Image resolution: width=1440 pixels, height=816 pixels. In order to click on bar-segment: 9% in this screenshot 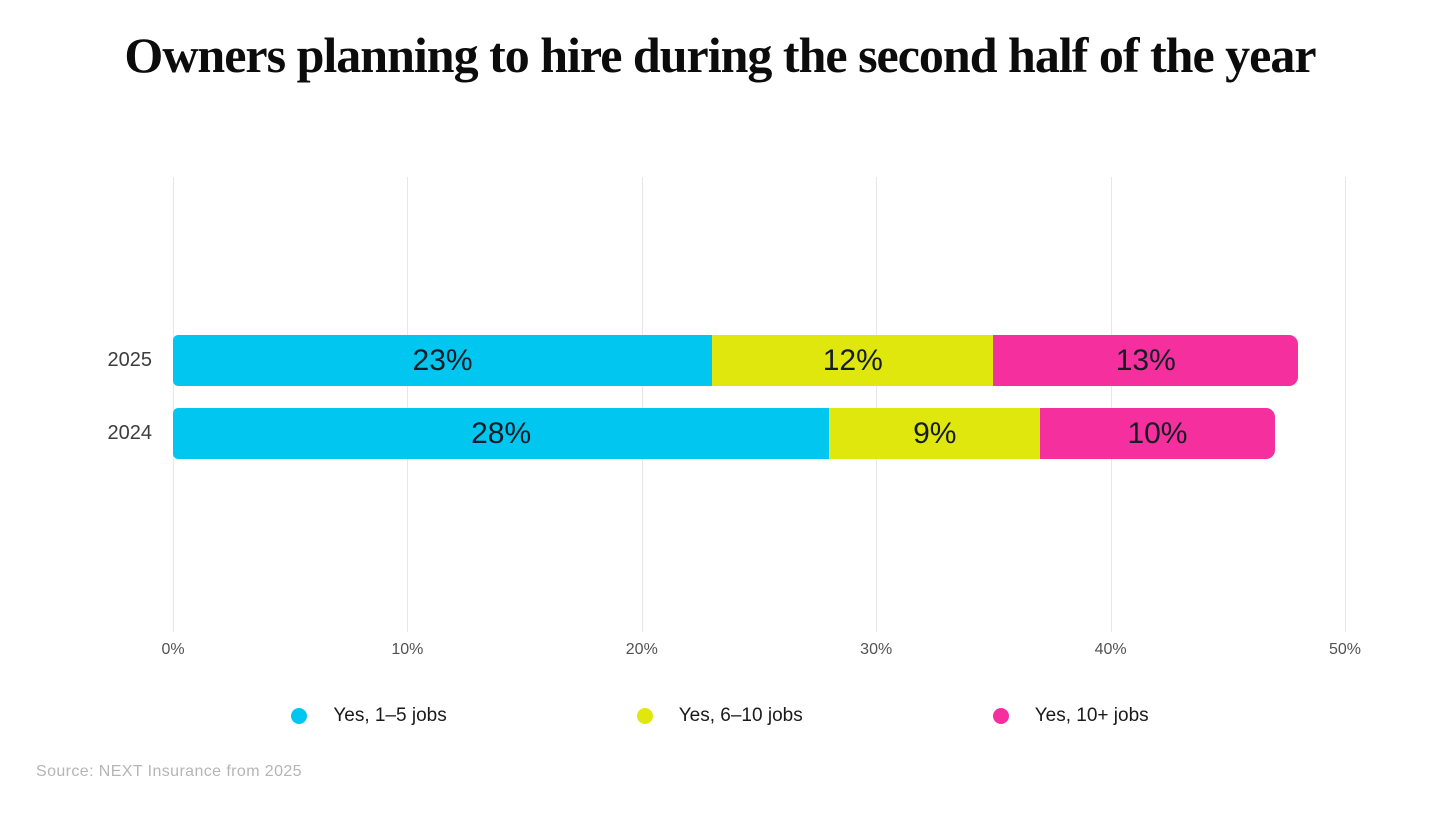, I will do `click(935, 433)`.